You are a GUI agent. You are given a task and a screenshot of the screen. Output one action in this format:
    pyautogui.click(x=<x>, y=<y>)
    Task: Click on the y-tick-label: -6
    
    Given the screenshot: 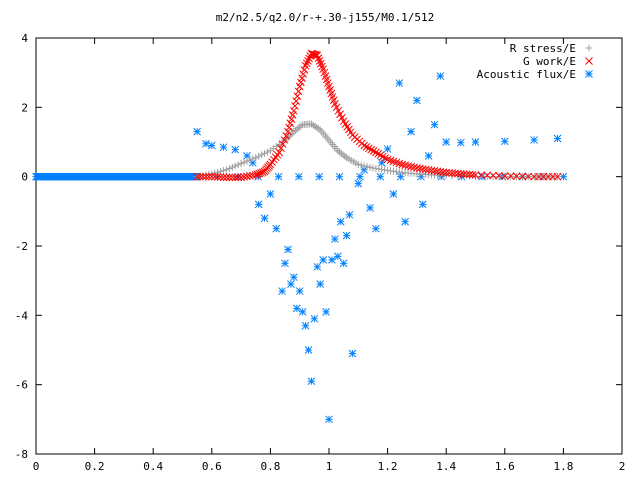 What is the action you would take?
    pyautogui.click(x=21, y=385)
    